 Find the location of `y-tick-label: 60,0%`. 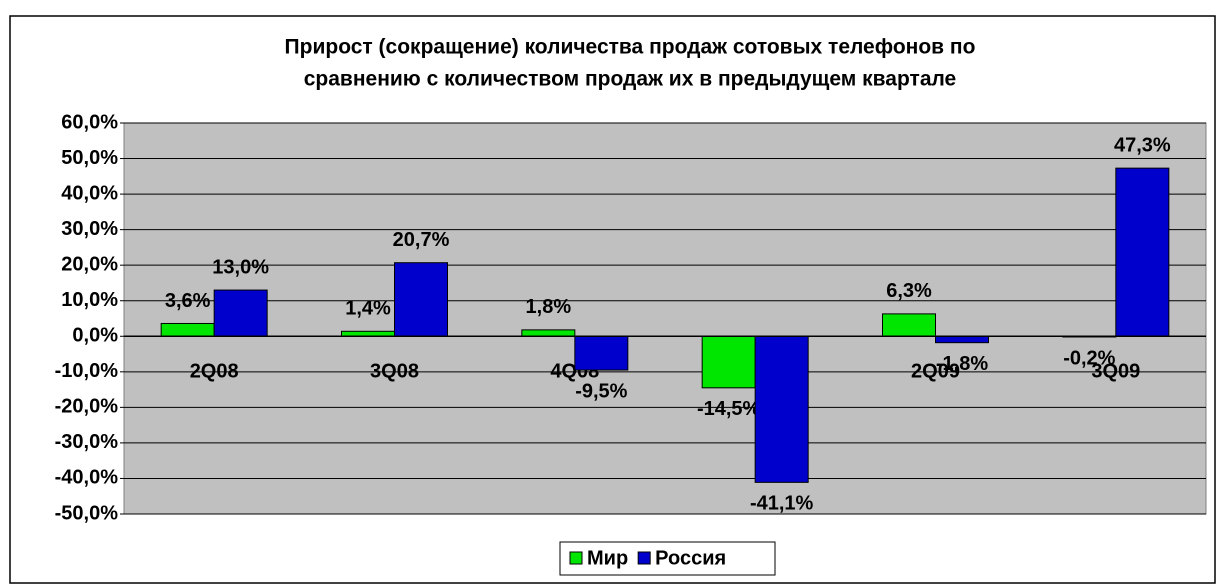

y-tick-label: 60,0% is located at coordinates (89, 122).